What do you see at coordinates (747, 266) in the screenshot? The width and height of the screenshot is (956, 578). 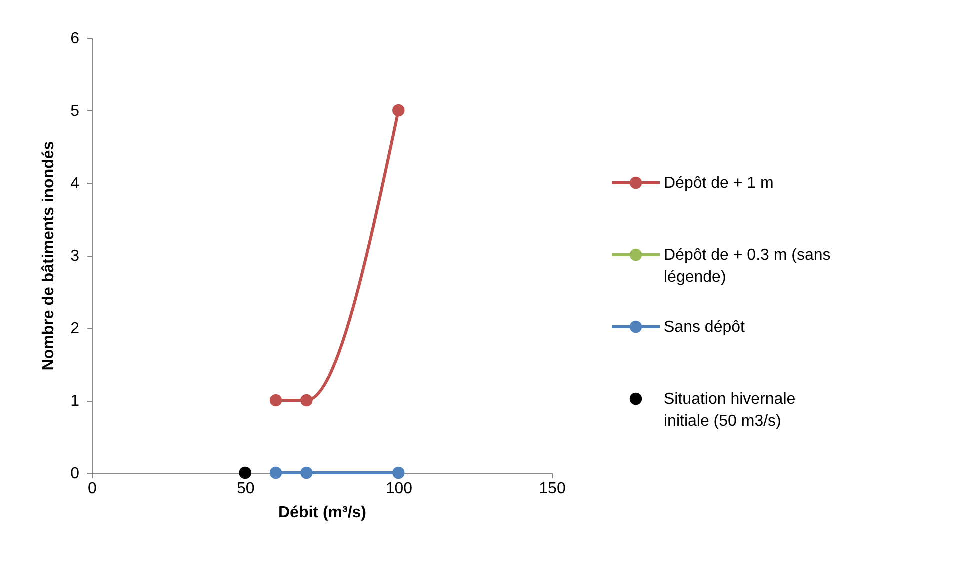 I see `legend-label: Dépôt de + 0.3 m (sans légende)` at bounding box center [747, 266].